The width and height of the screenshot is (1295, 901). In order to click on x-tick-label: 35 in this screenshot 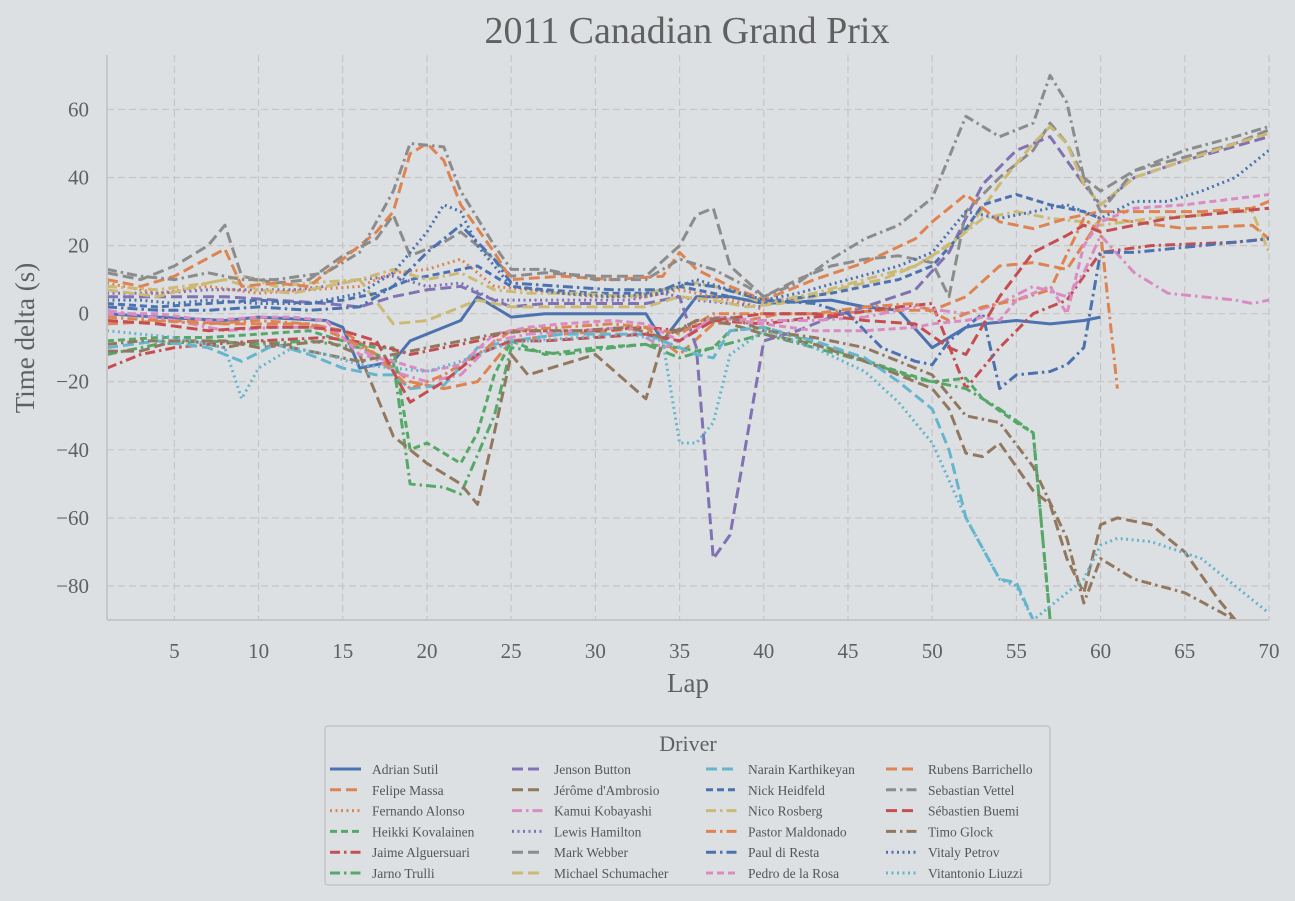, I will do `click(679, 651)`.